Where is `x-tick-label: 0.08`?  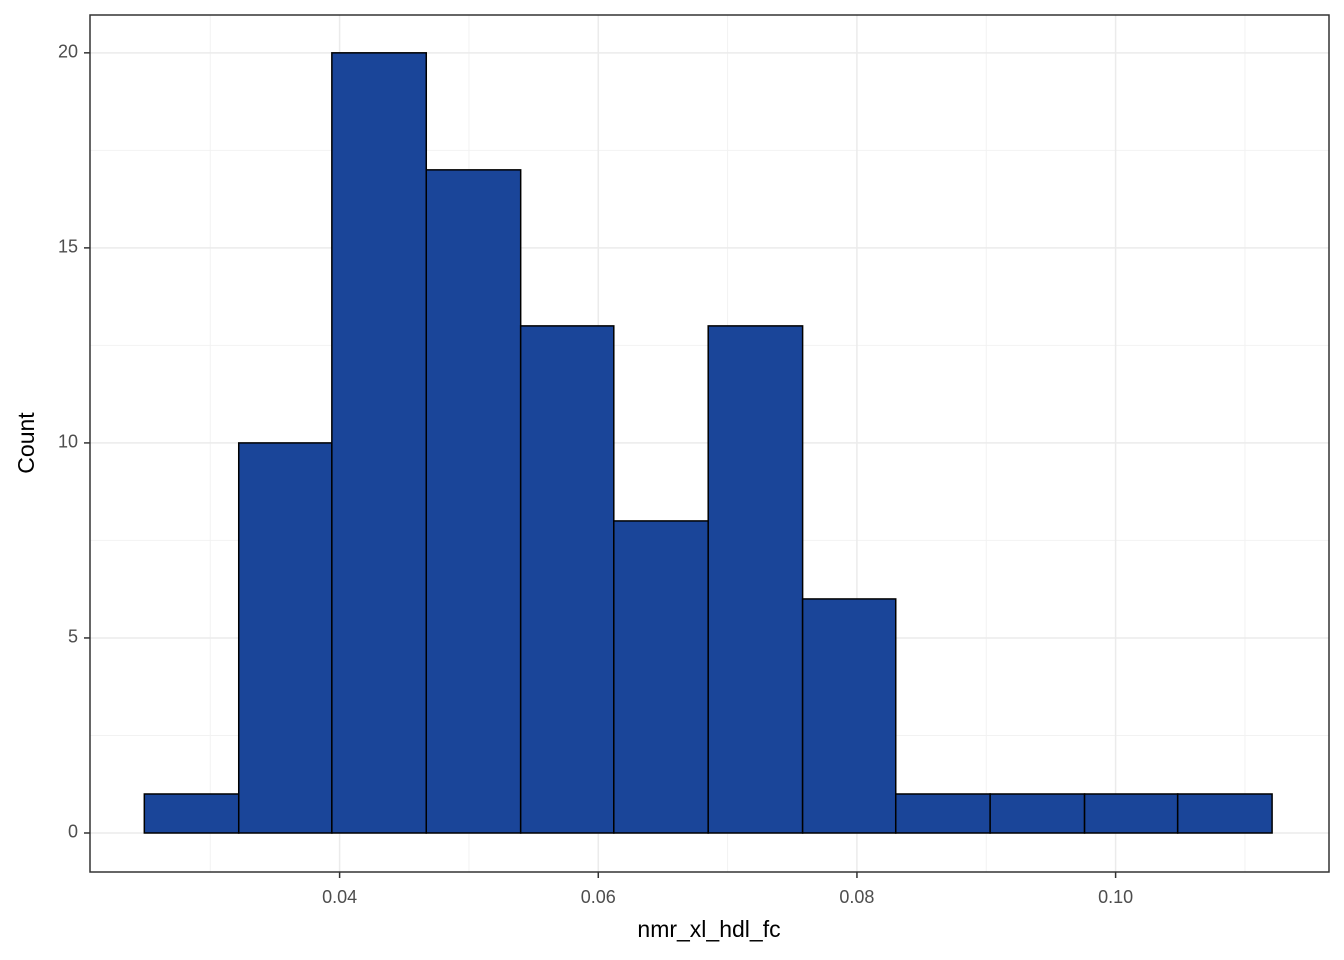
x-tick-label: 0.08 is located at coordinates (856, 897).